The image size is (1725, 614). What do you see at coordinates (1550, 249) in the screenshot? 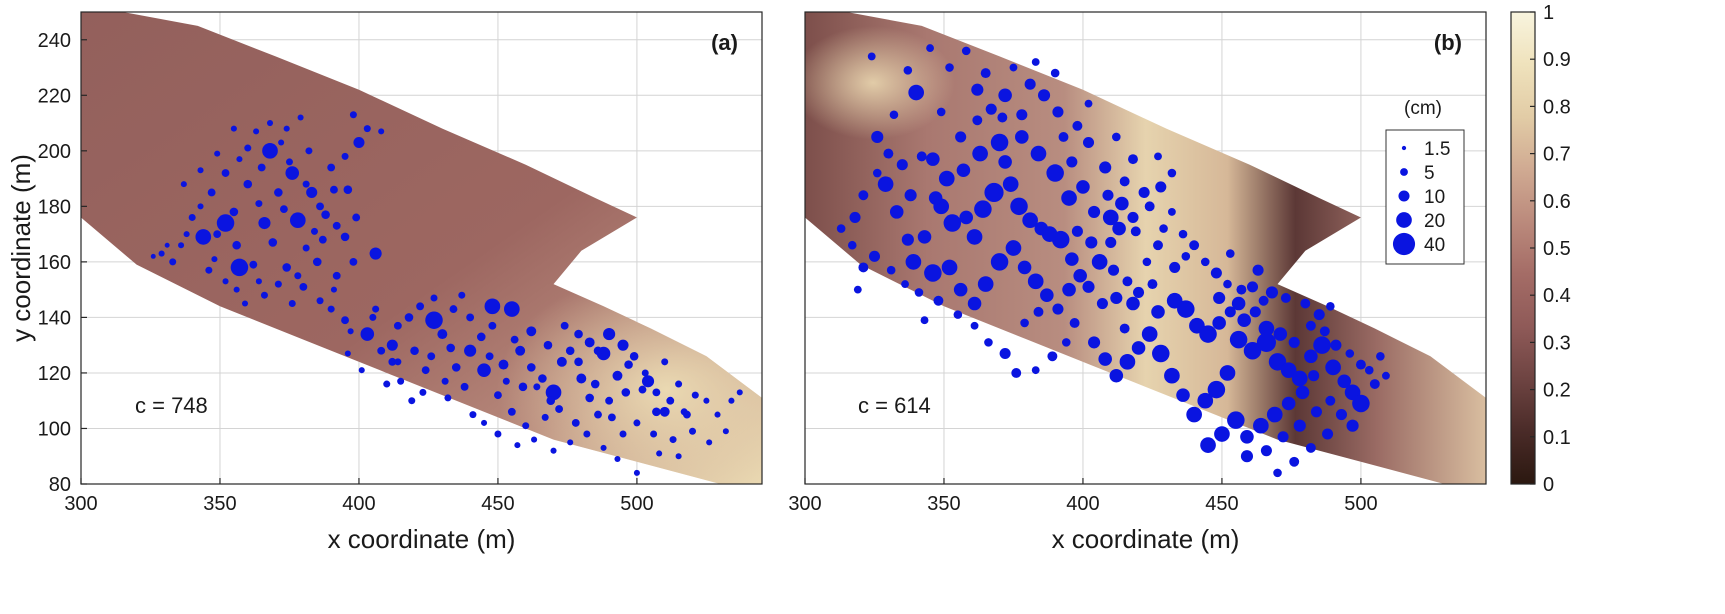
I see `colorbar-ticks: 0 0.1 0.2 0.3 0.4 0.5 0.6 0.7 0.8 0.9 1` at bounding box center [1550, 249].